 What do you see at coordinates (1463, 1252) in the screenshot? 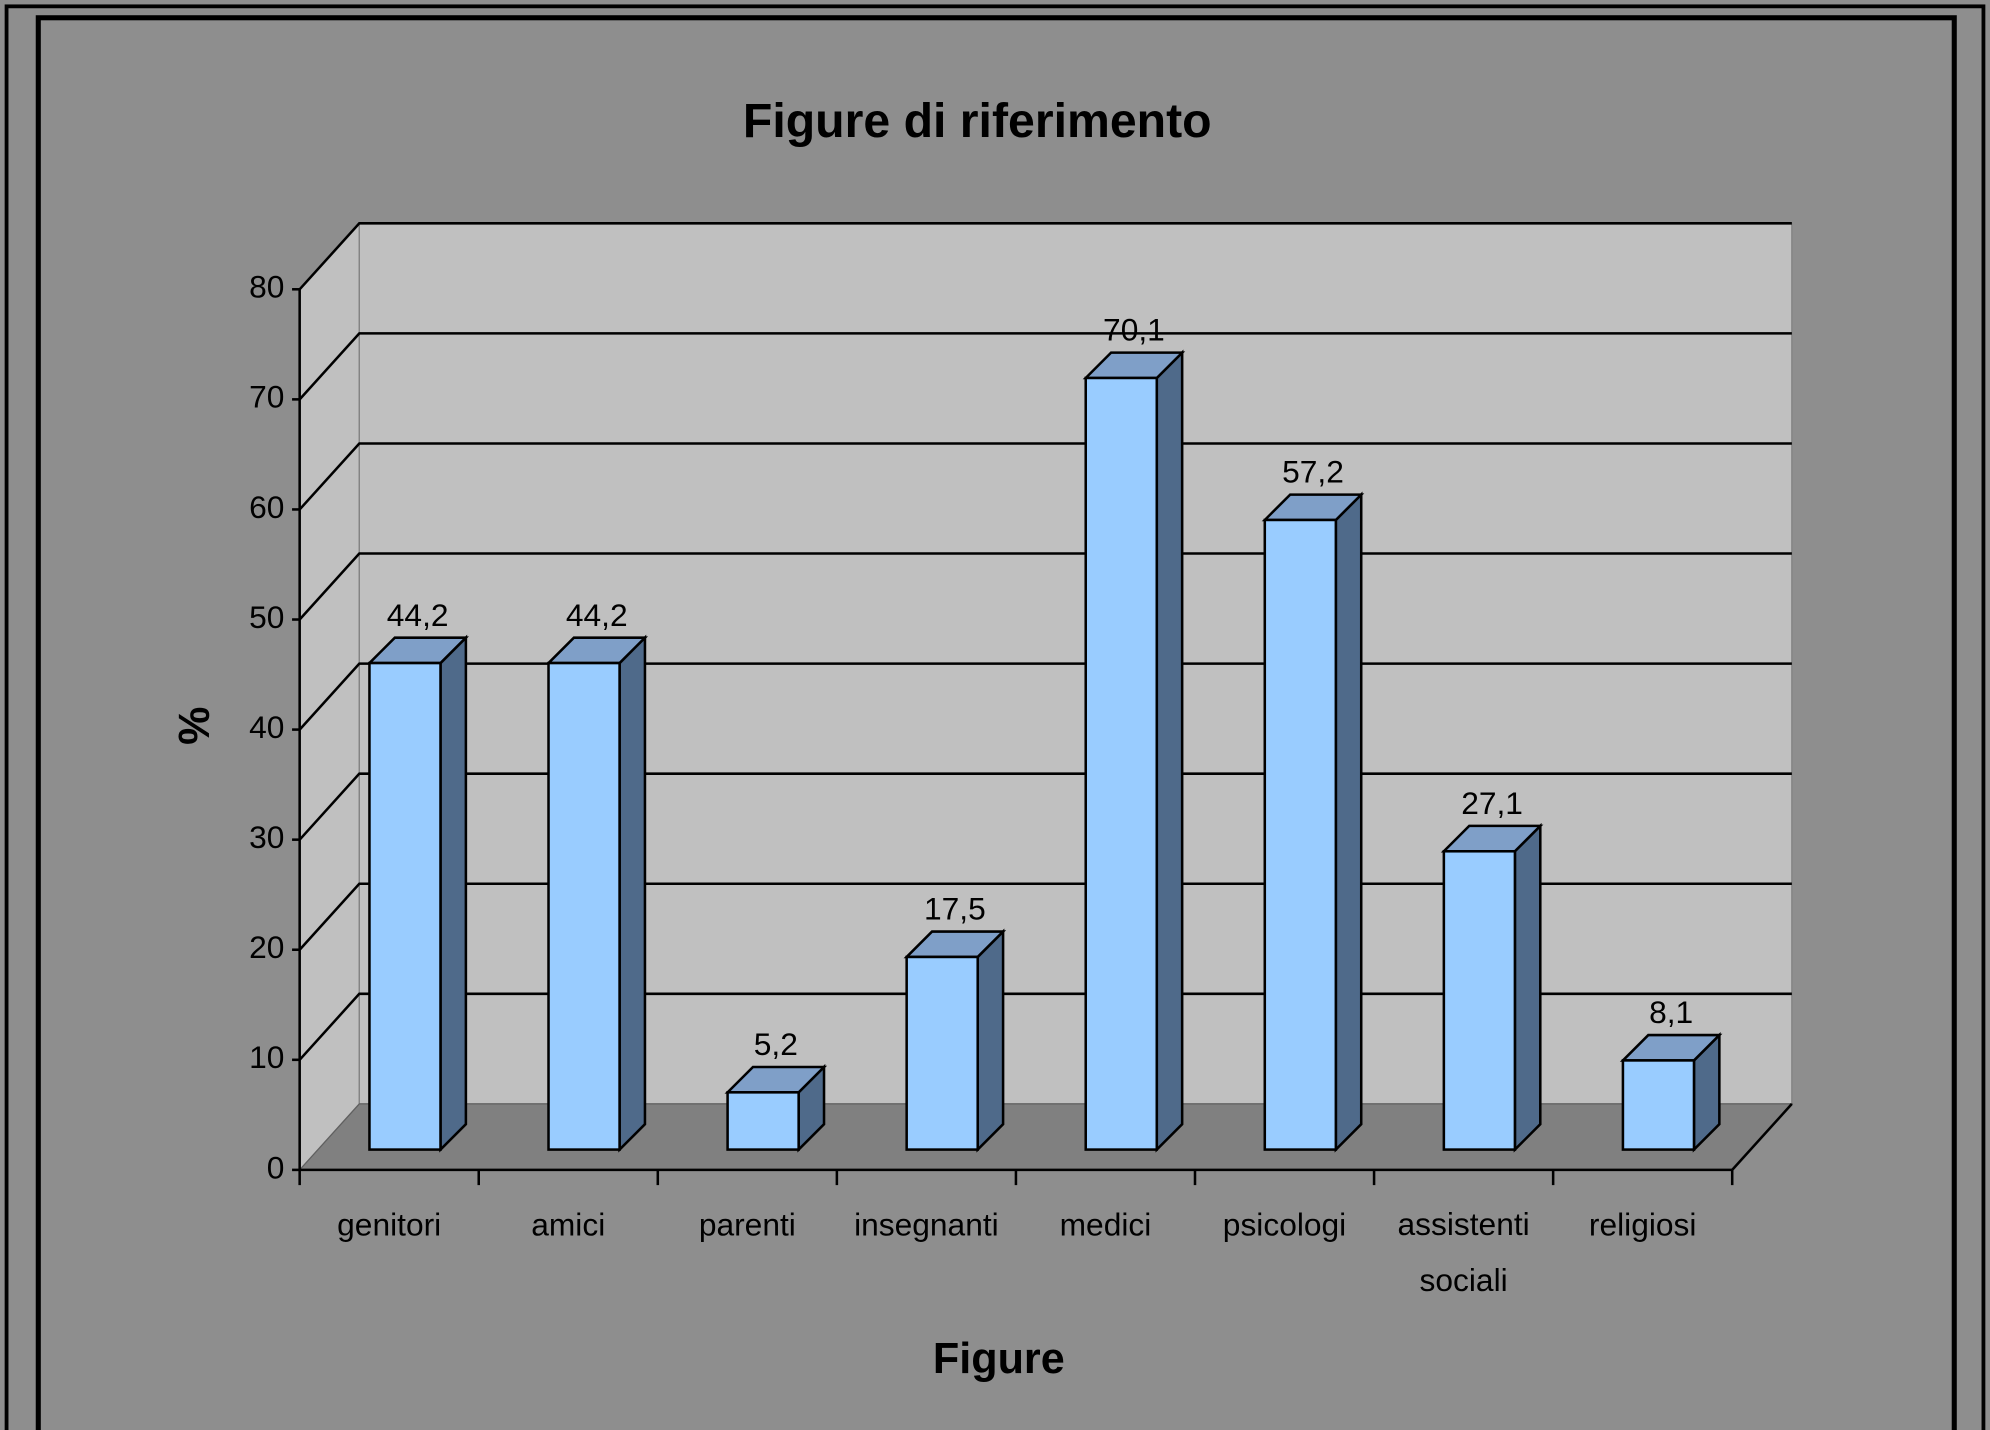
I see `x-tick-label: assistenti sociali` at bounding box center [1463, 1252].